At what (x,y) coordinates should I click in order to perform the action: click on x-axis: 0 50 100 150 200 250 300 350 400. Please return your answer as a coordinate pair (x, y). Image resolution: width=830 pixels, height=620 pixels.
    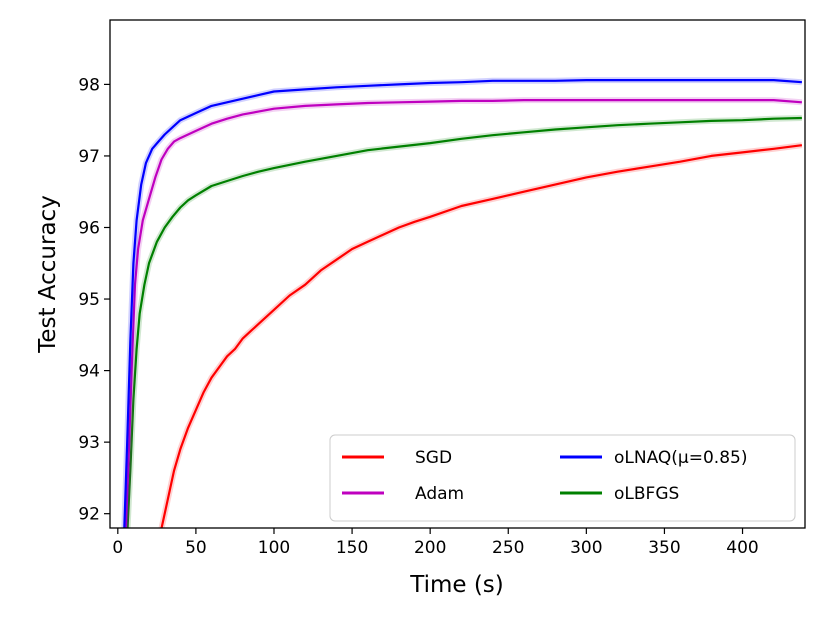
    Looking at the image, I should click on (435, 543).